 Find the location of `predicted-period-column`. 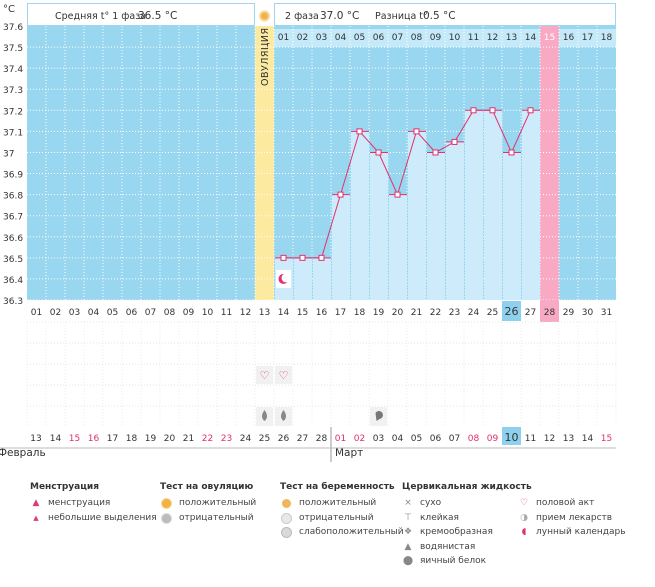

predicted-period-column is located at coordinates (549, 163).